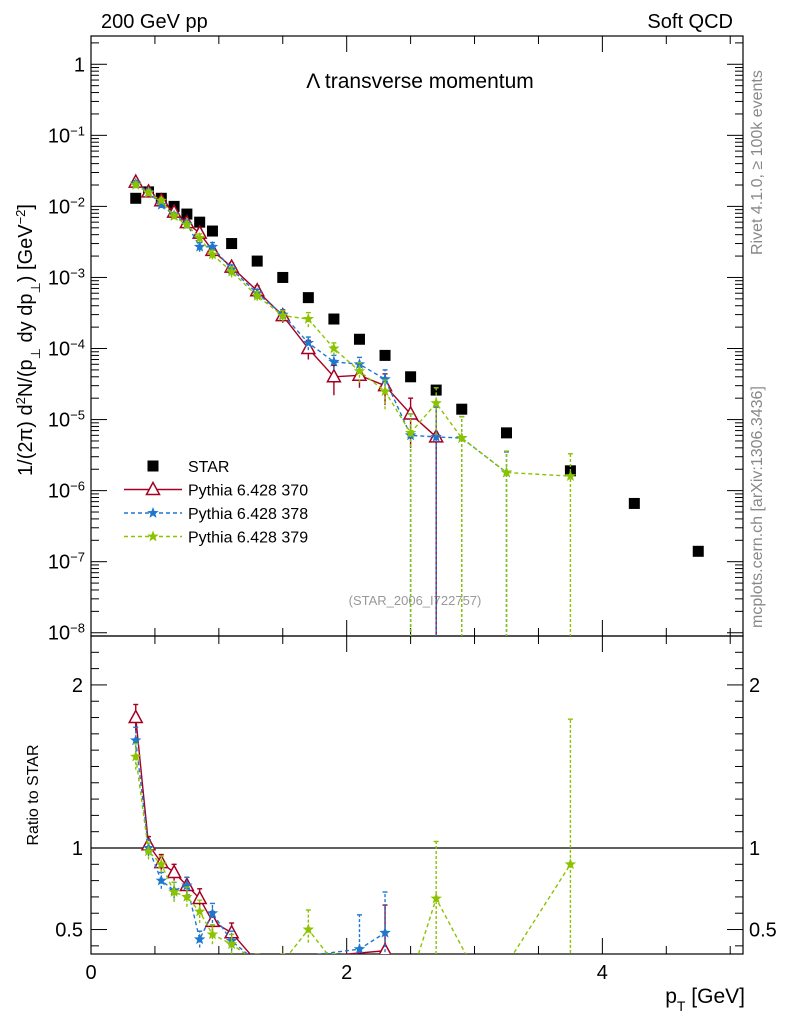 The image size is (786, 1024). What do you see at coordinates (757, 162) in the screenshot?
I see `rivet-label: Rivet 4.1.0, ≥ 100k events` at bounding box center [757, 162].